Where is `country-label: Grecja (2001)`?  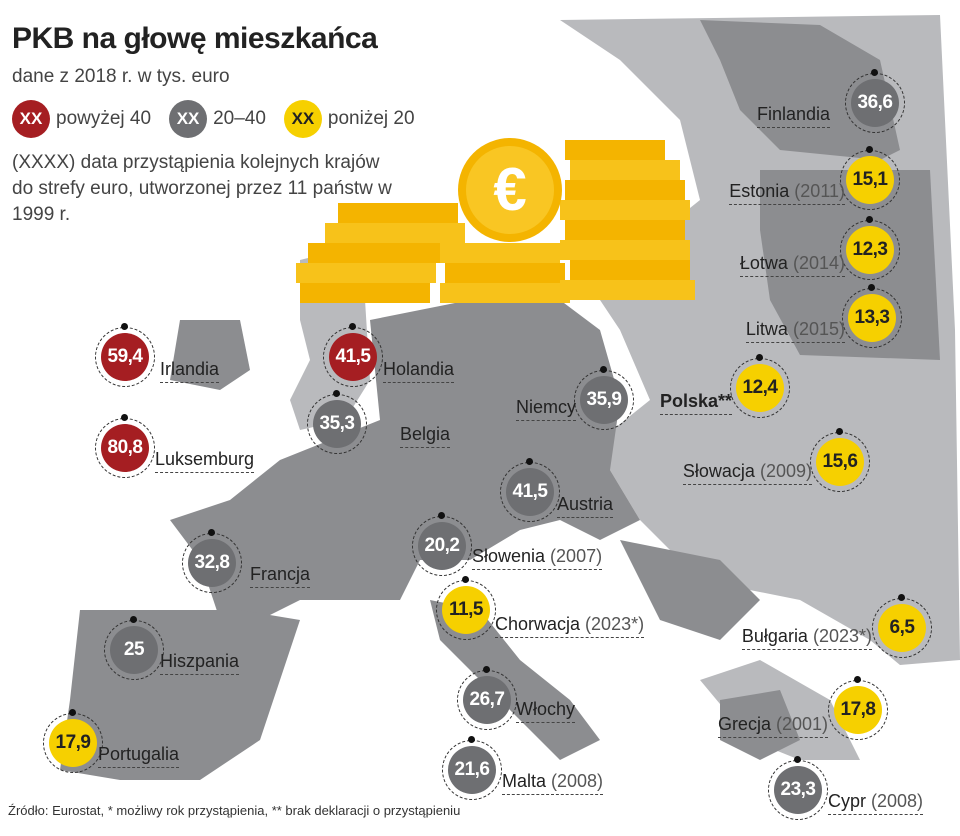 country-label: Grecja (2001) is located at coordinates (772, 726).